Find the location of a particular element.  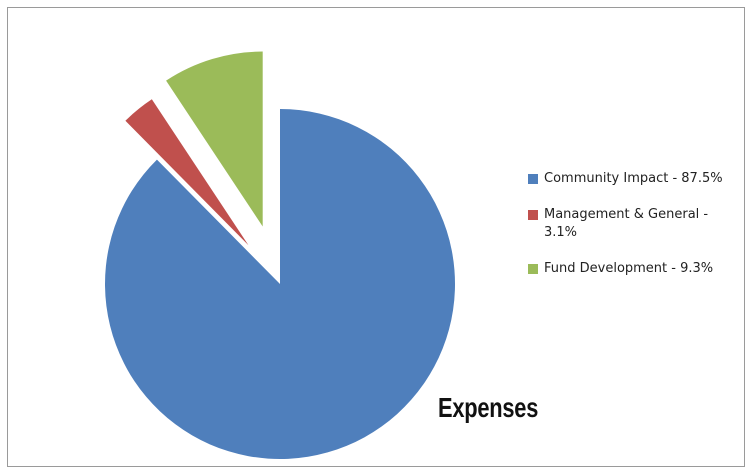

legend-entry-community-impact: Community Impact - 87.5% is located at coordinates (635, 179).